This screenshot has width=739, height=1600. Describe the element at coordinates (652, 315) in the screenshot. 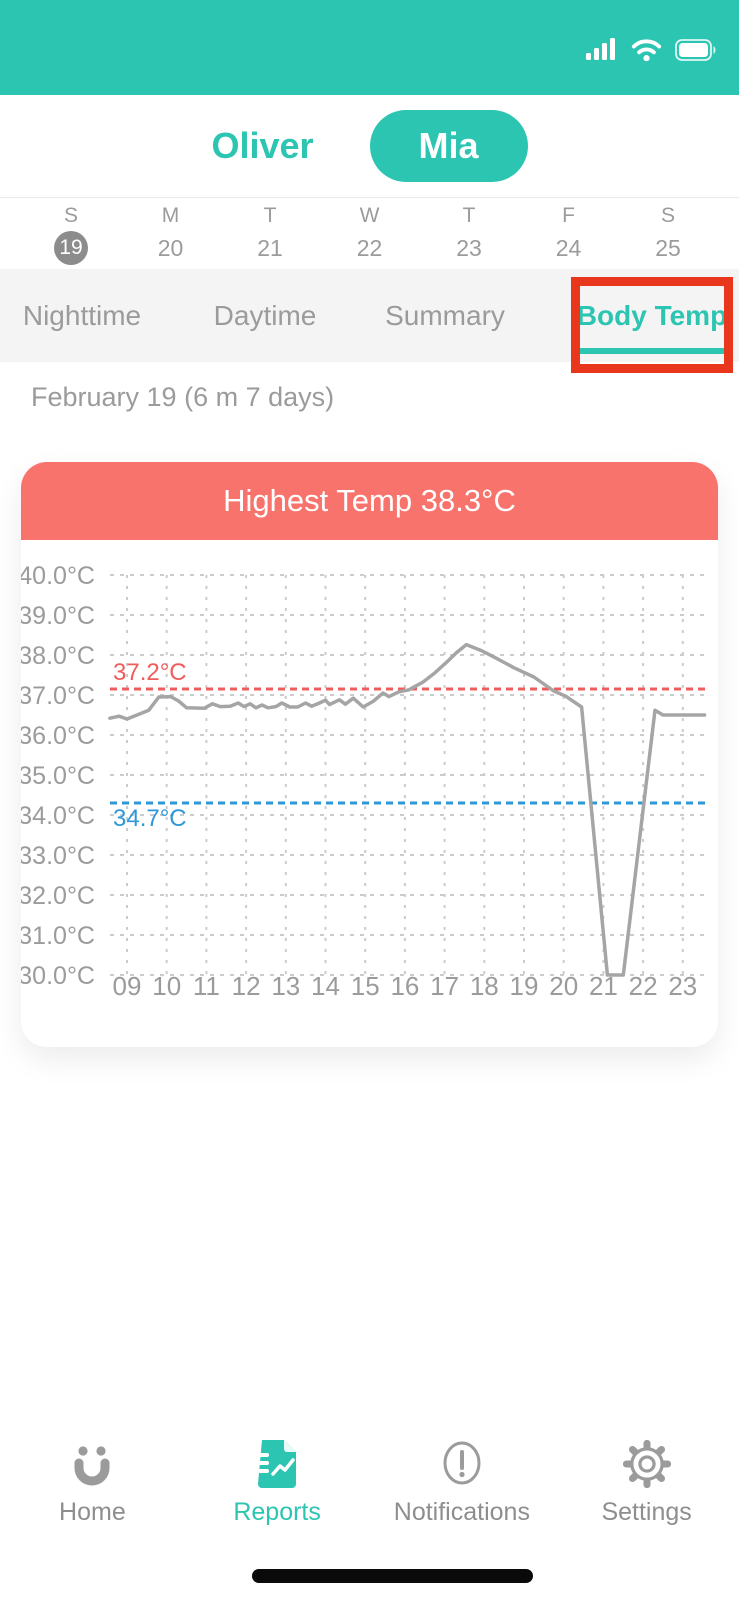

I see `tab-body-temp: Body Temp` at that location.